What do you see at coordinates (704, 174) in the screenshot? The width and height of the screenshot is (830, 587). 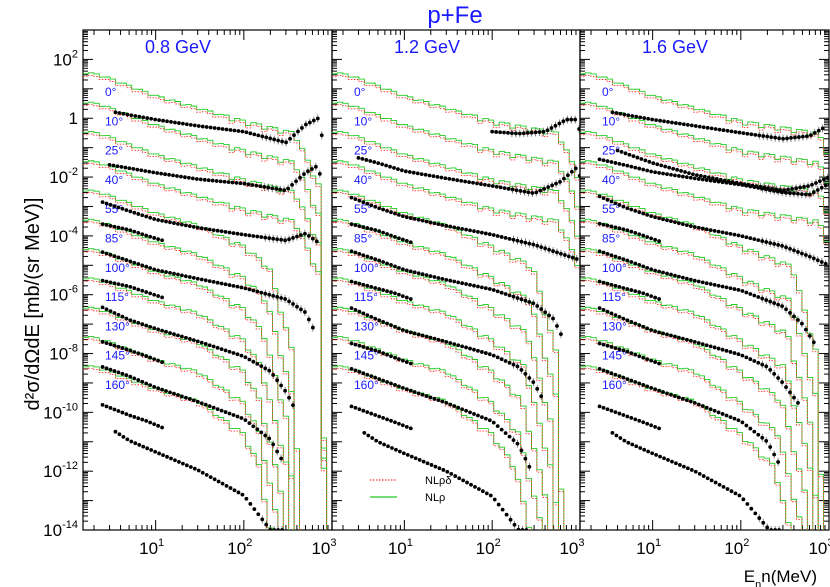 I see `nlrhodelta-curve` at bounding box center [704, 174].